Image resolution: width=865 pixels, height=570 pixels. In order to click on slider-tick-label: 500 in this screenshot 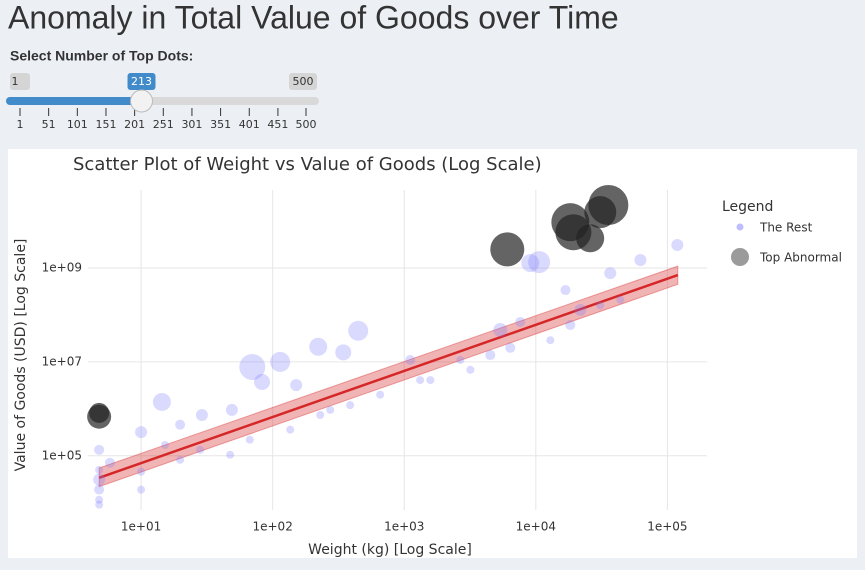, I will do `click(306, 124)`.